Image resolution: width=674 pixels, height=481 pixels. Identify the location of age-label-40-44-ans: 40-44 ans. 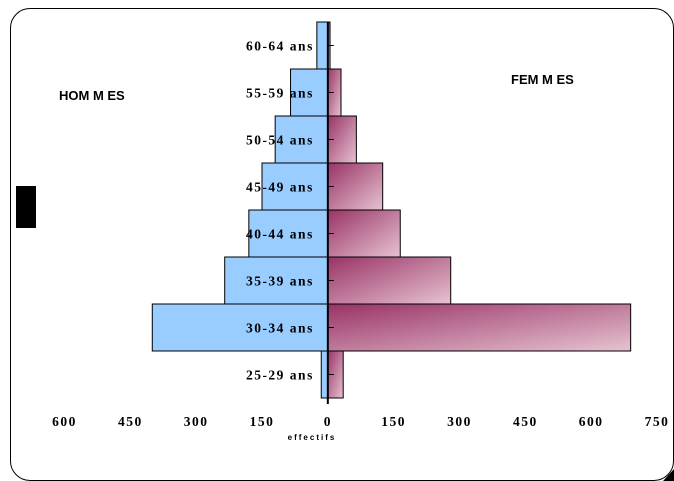
(280, 234).